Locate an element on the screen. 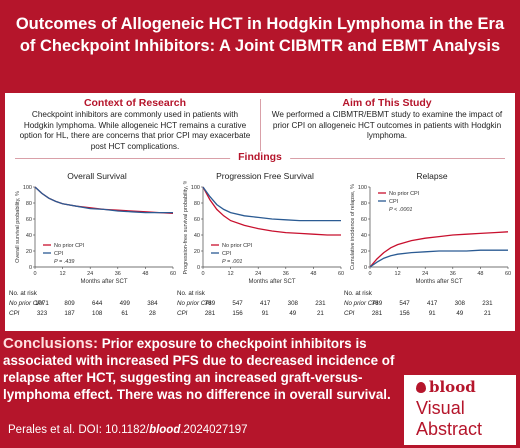 This screenshot has height=448, width=520. at-risk-value: 187 is located at coordinates (69, 313).